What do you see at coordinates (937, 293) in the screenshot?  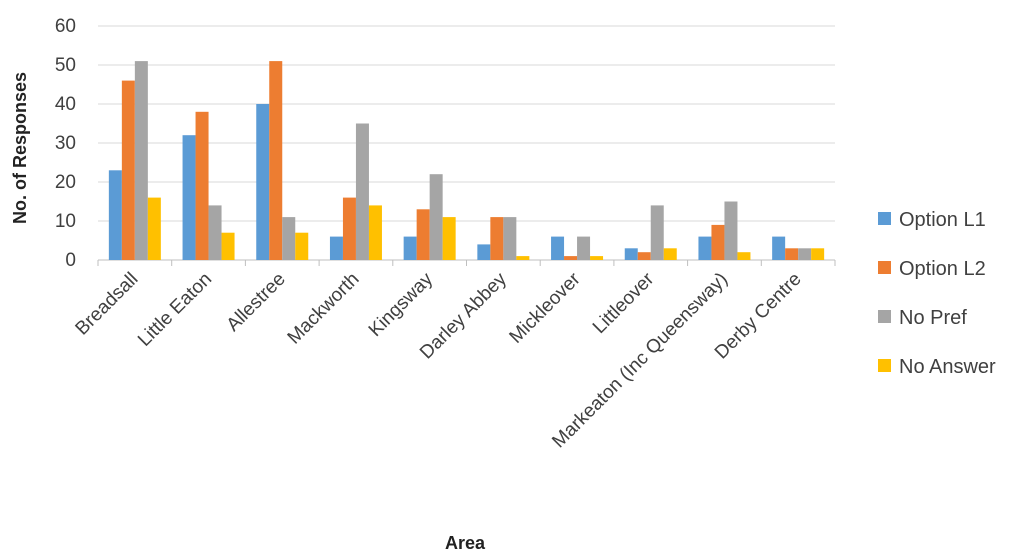 I see `legend: Option L1 Option L2 No Pref No Answer` at bounding box center [937, 293].